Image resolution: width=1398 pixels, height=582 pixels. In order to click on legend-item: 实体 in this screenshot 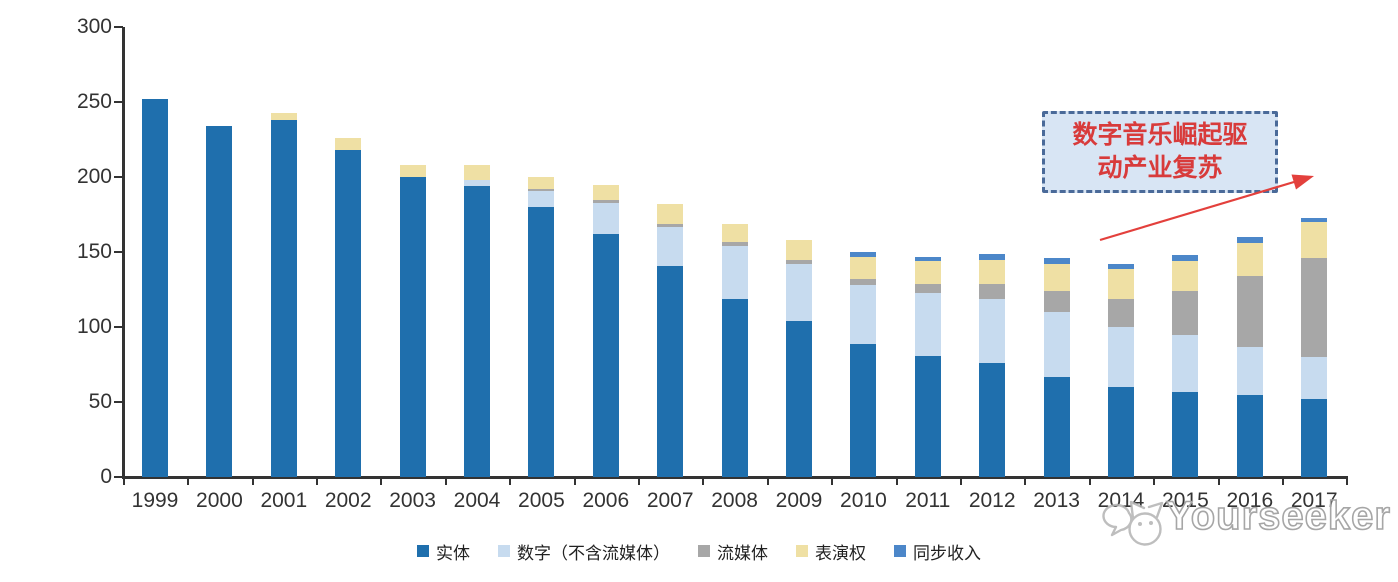, I will do `click(443, 551)`.